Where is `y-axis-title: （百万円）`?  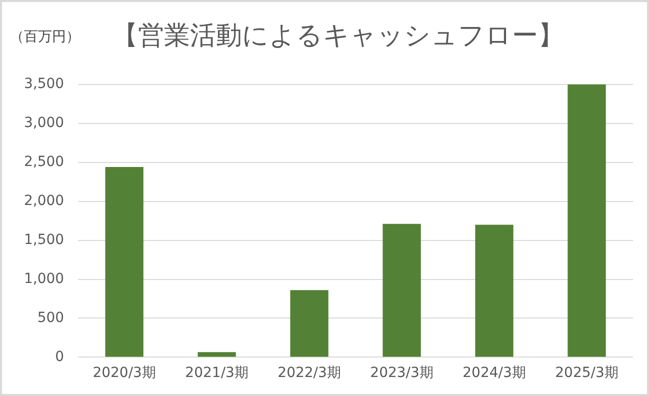
y-axis-title: （百万円） is located at coordinates (45, 37).